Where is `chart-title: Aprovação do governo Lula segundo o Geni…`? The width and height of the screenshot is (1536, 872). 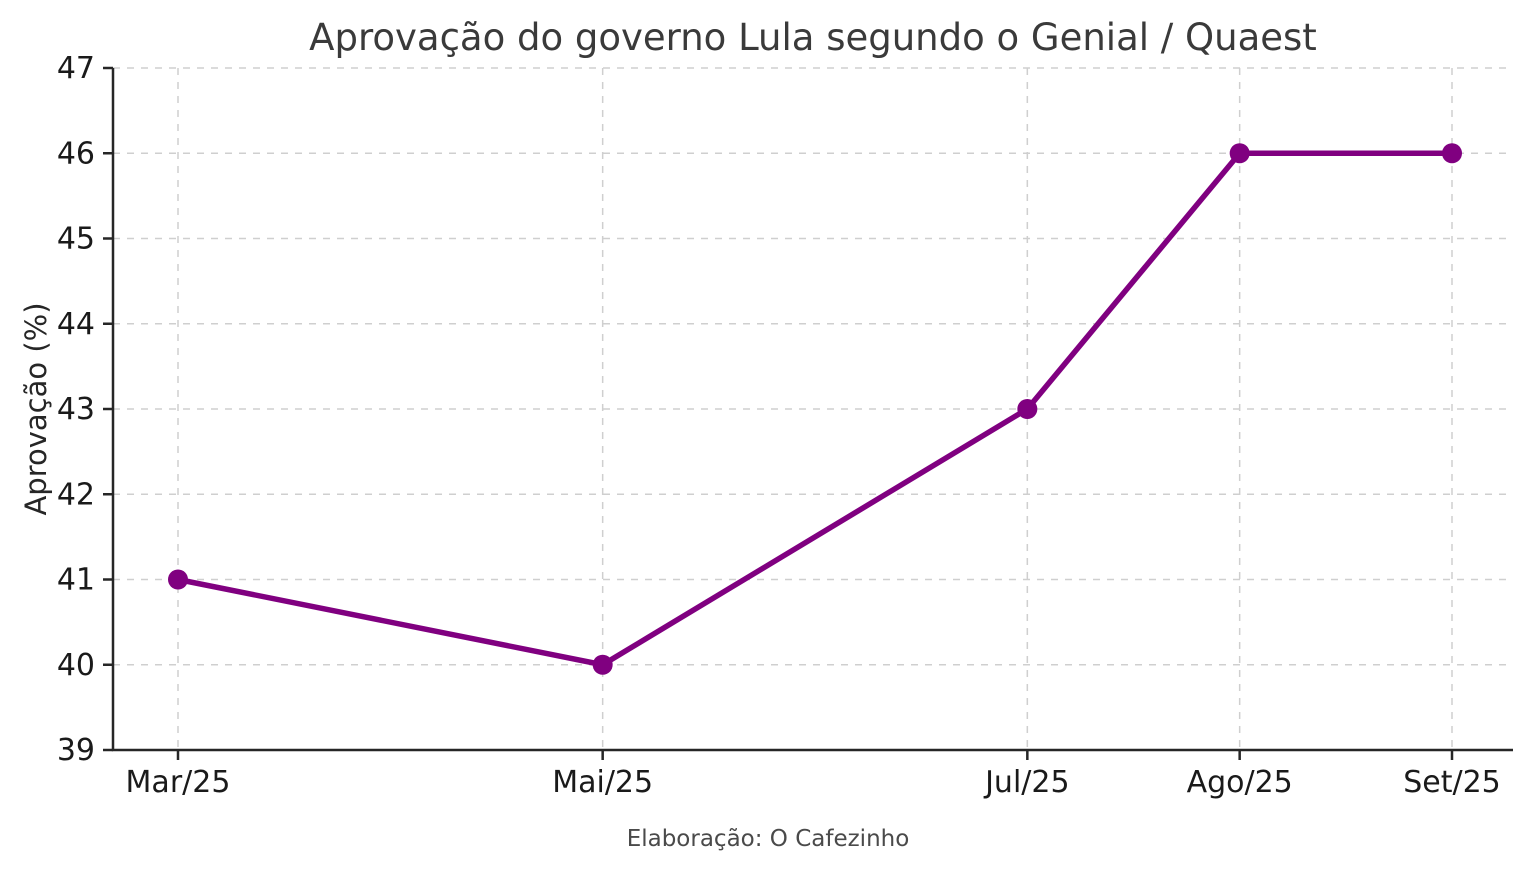 chart-title: Aprovação do governo Lula segundo o Geni… is located at coordinates (813, 37).